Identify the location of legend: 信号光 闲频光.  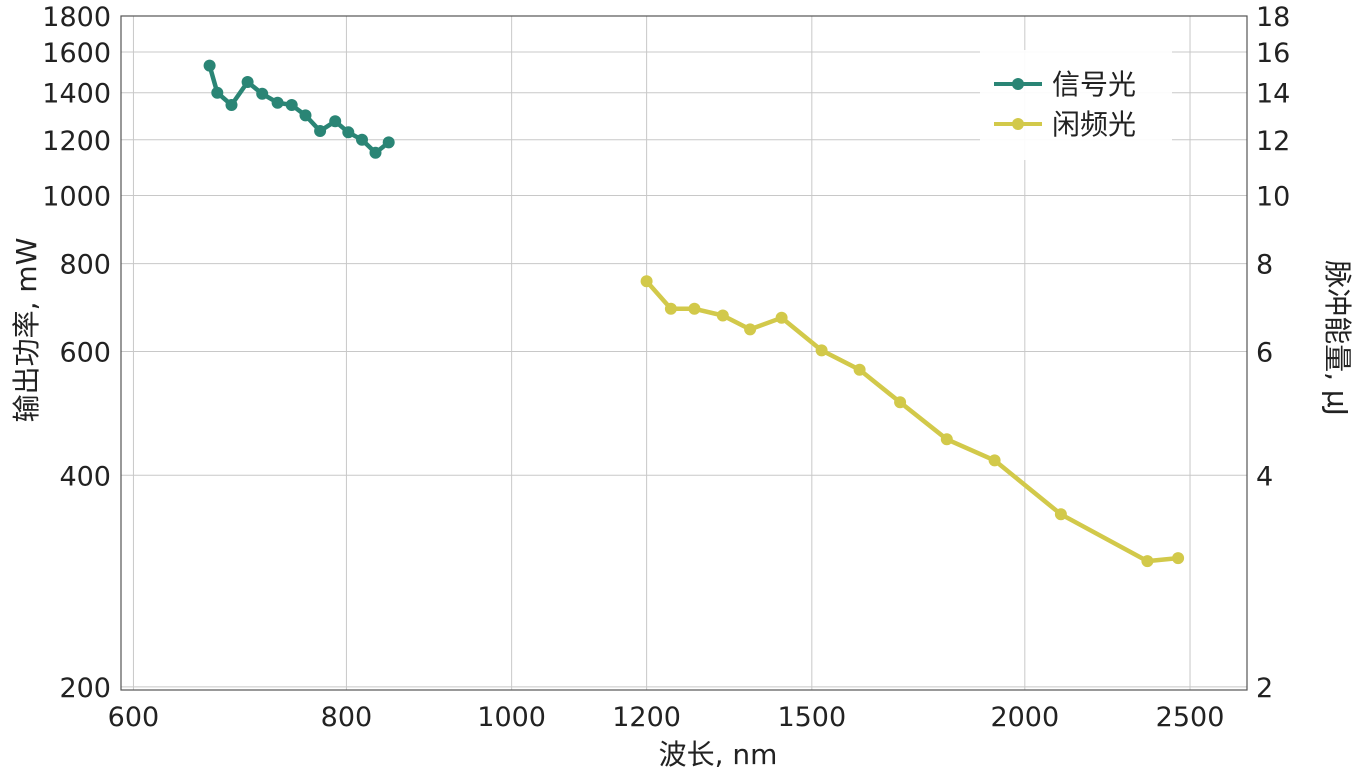
(1076, 105).